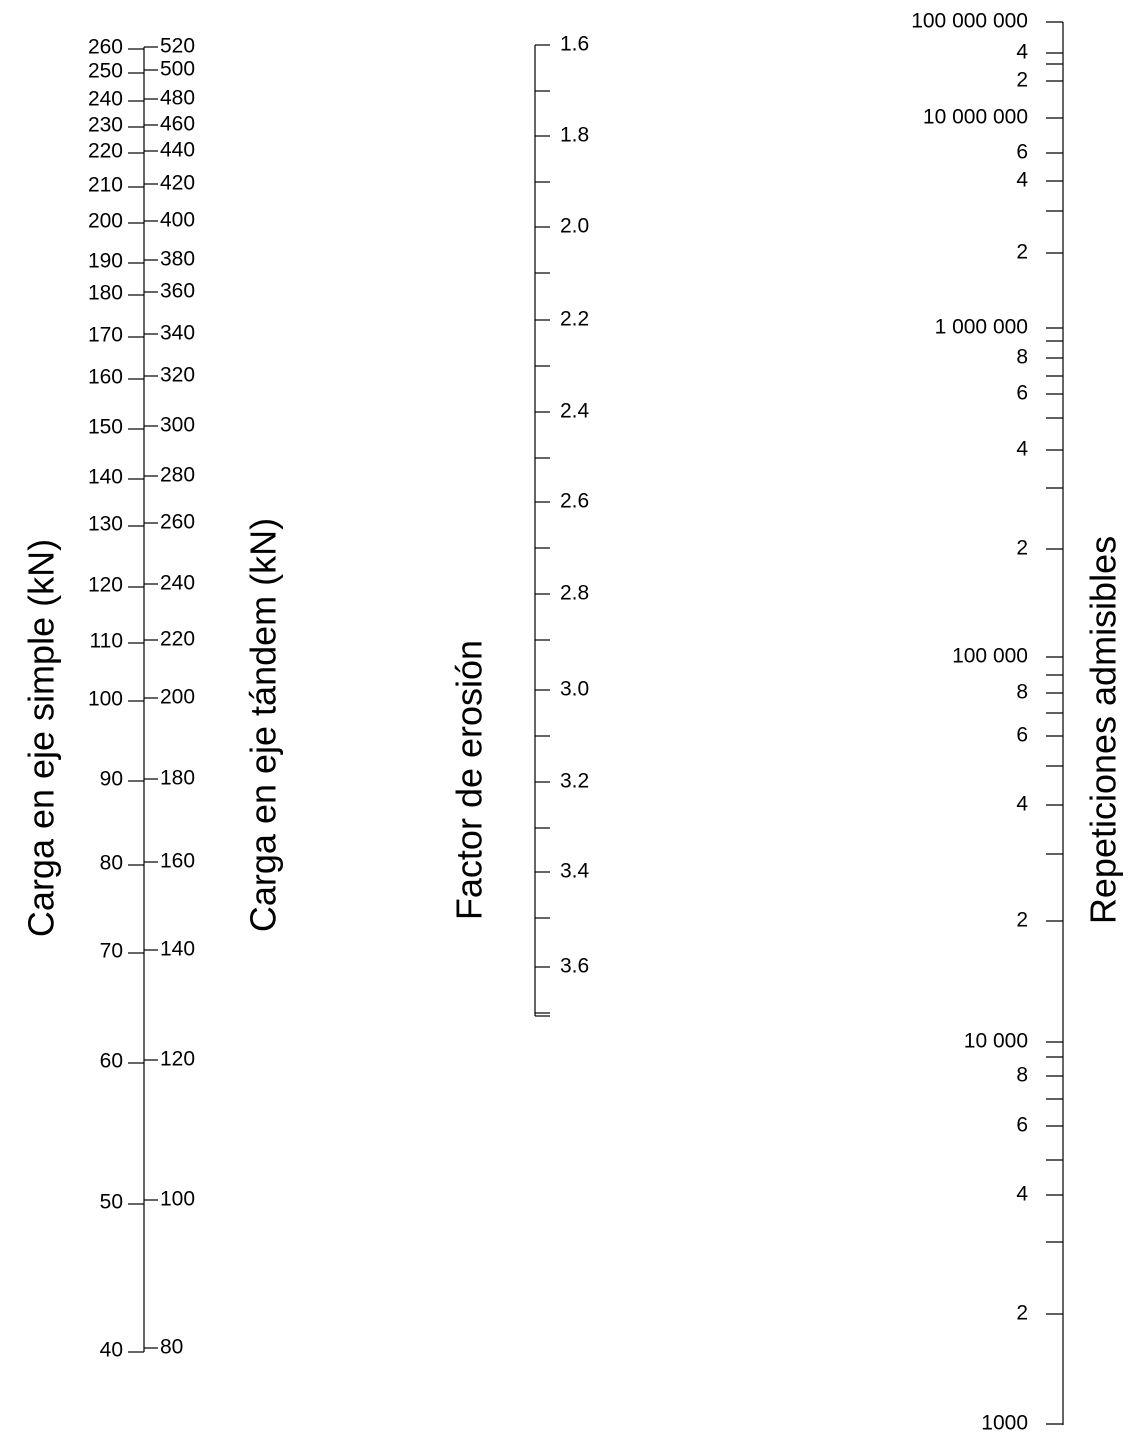  I want to click on tick-label: 400, so click(177, 220).